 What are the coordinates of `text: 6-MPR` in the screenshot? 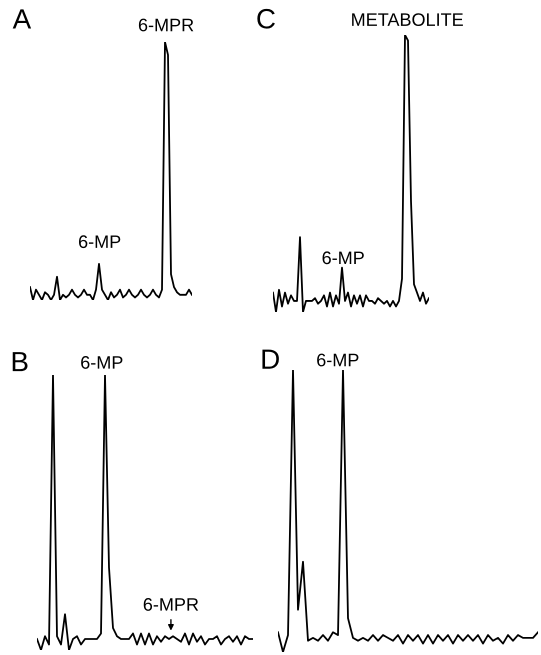 It's located at (166, 25).